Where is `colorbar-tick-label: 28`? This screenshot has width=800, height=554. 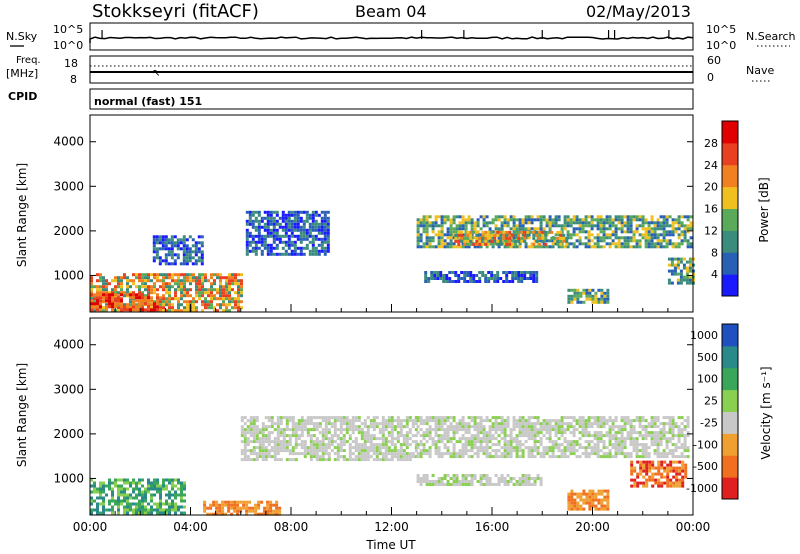 colorbar-tick-label: 28 is located at coordinates (711, 143).